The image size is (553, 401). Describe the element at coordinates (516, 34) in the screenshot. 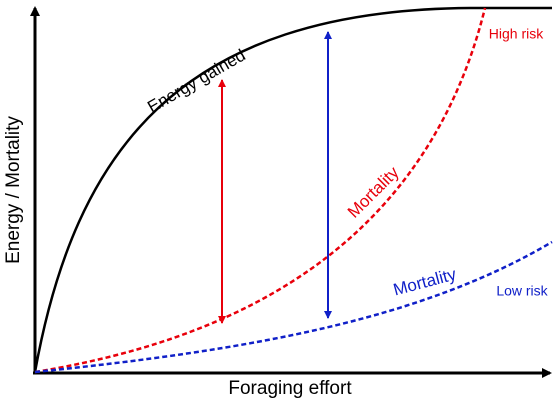

I see `high-risk-label: High risk` at that location.